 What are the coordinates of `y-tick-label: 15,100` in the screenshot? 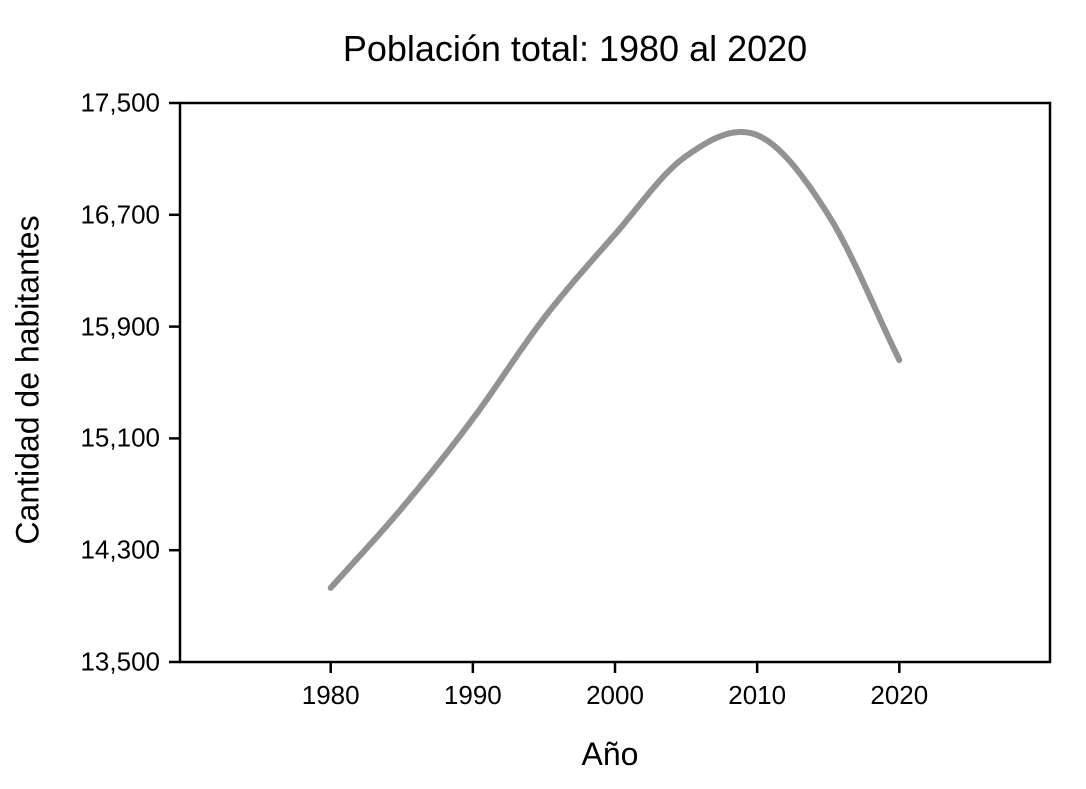 It's located at (120, 437).